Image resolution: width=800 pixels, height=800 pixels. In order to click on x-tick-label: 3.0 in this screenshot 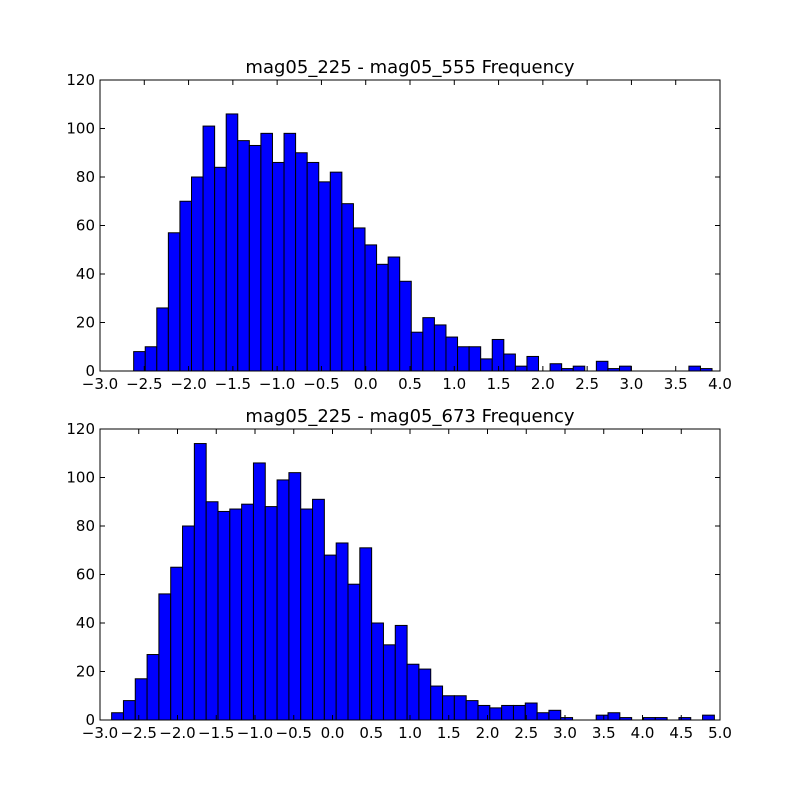, I will do `click(631, 384)`.